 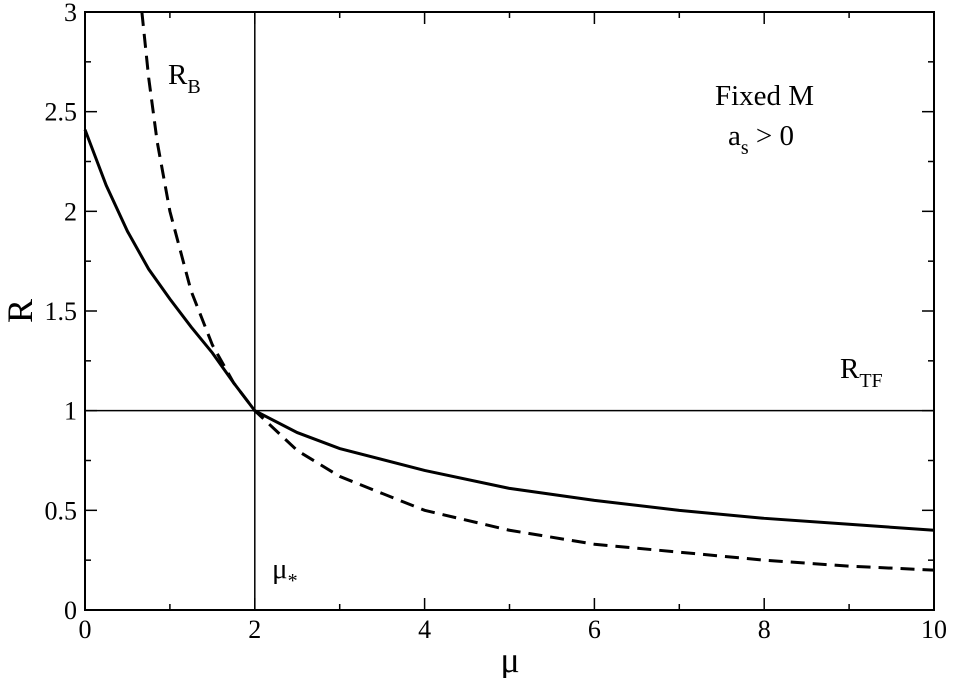 I want to click on y-axis-label: R, so click(x=20, y=311).